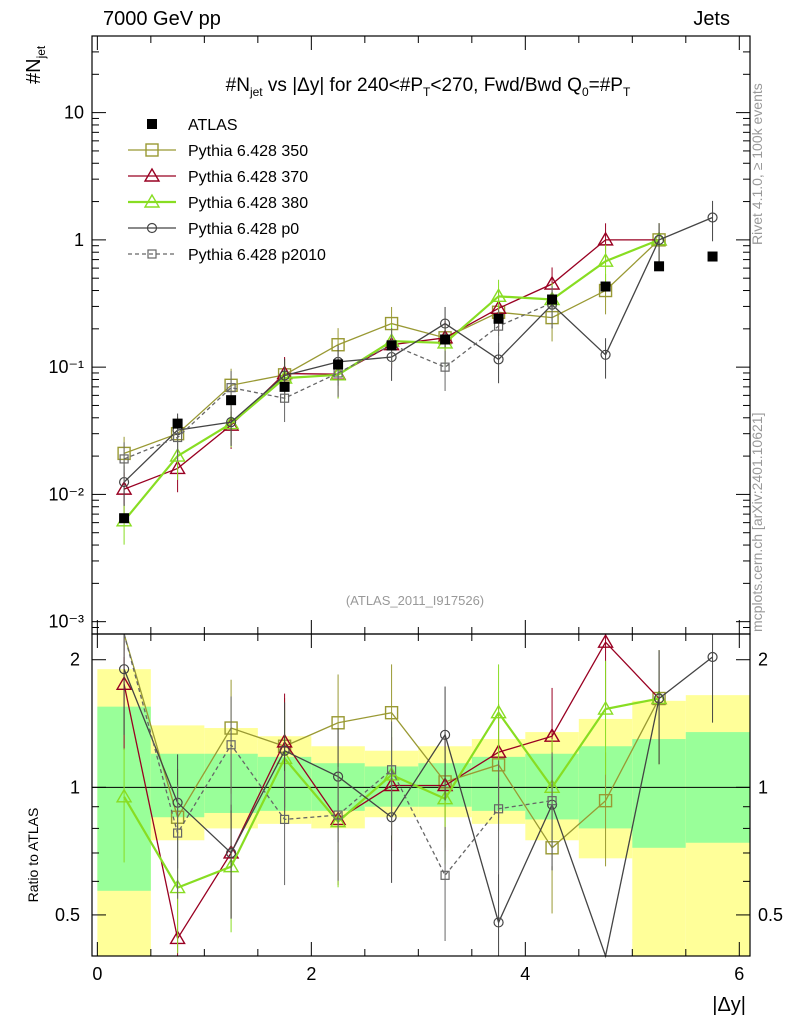  What do you see at coordinates (74, 113) in the screenshot?
I see `y-tick-label-0: 10` at bounding box center [74, 113].